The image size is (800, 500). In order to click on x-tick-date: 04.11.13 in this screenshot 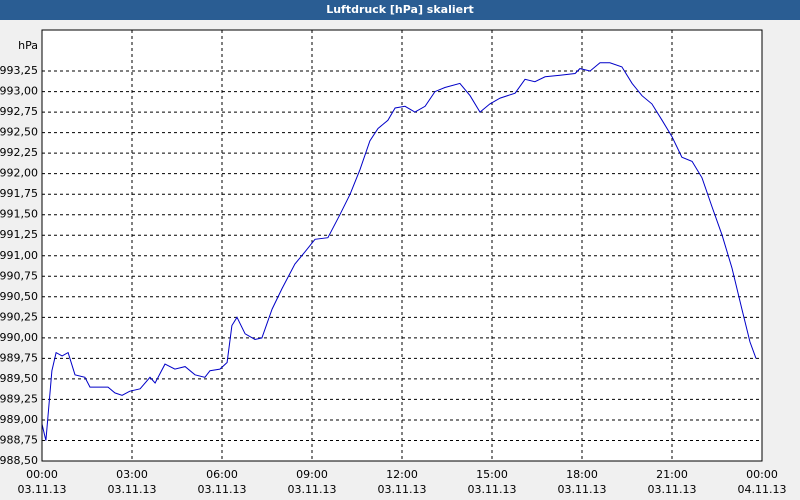, I will do `click(762, 489)`.